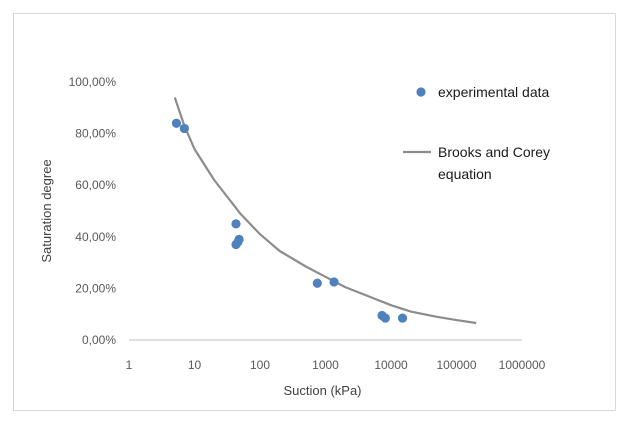 Image resolution: width=629 pixels, height=421 pixels. I want to click on x-tick-label: 10000, so click(391, 365).